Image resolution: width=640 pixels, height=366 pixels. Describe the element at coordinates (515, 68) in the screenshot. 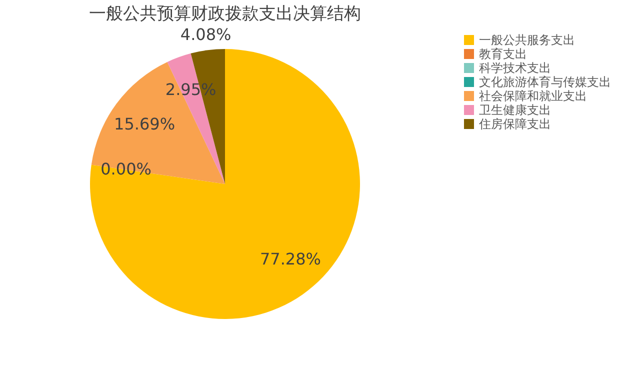

I see `legend-label: 科学技术支出` at that location.